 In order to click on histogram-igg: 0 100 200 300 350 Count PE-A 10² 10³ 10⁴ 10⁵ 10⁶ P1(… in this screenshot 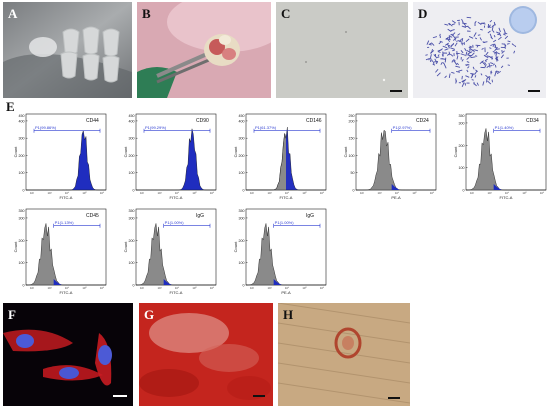, I will do `click(282, 251)`.